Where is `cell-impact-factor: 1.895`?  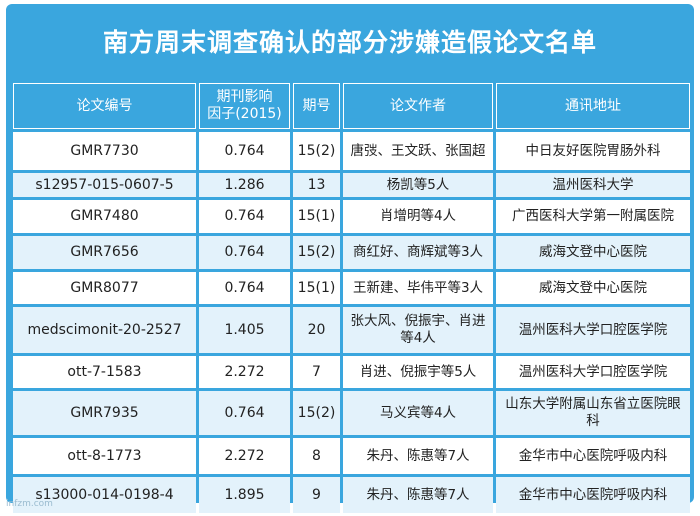
cell-impact-factor: 1.895 is located at coordinates (244, 495).